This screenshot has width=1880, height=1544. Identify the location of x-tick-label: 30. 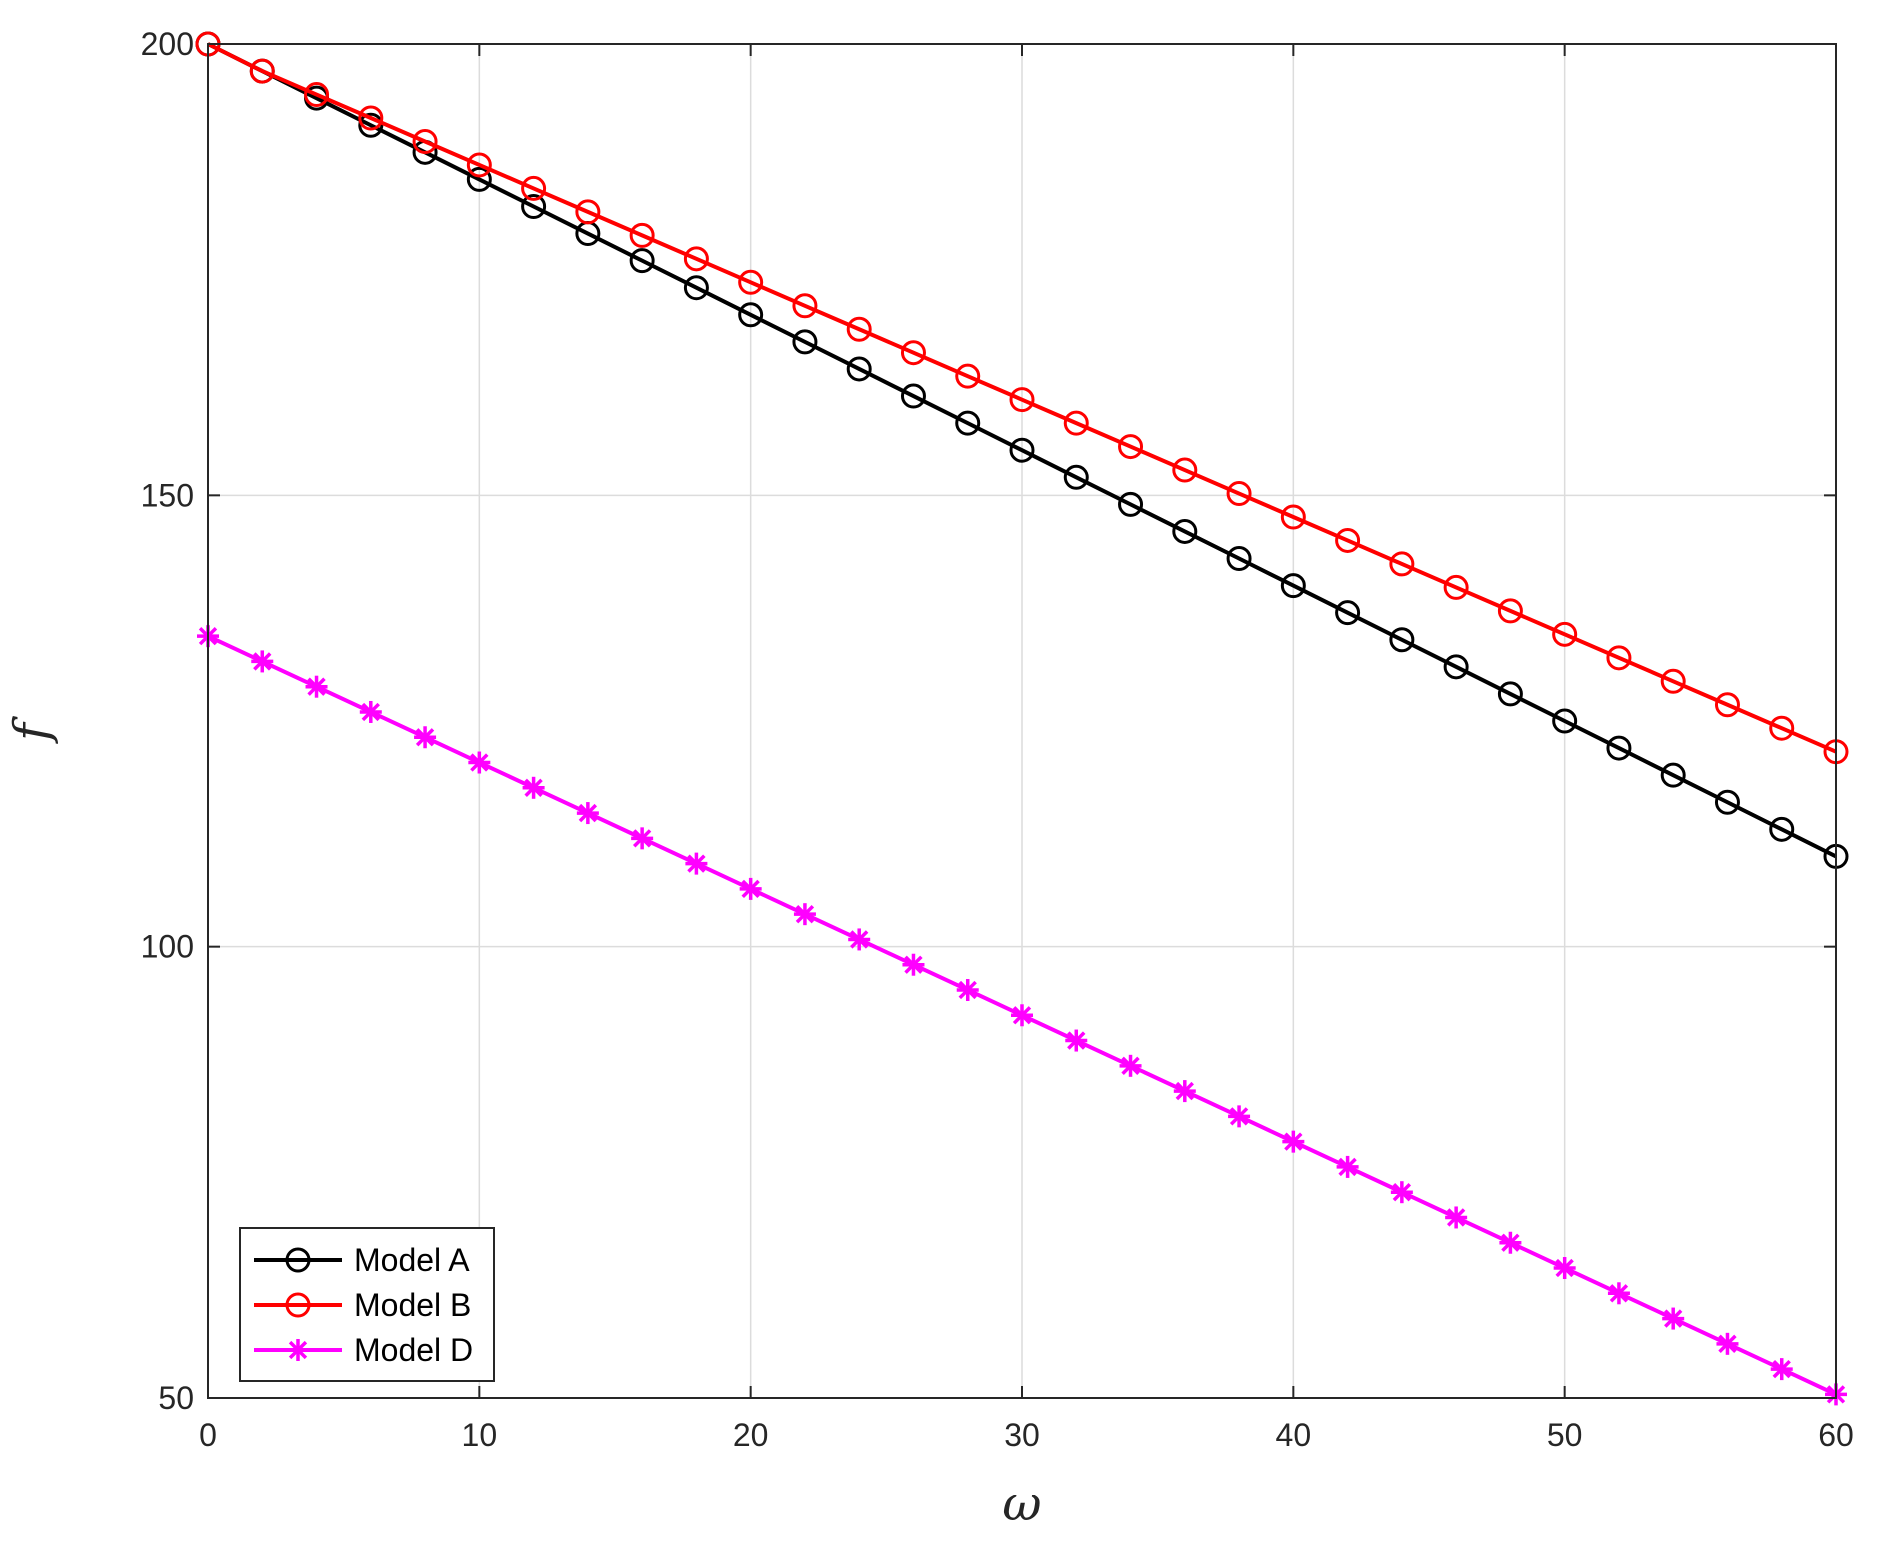
(1022, 1435).